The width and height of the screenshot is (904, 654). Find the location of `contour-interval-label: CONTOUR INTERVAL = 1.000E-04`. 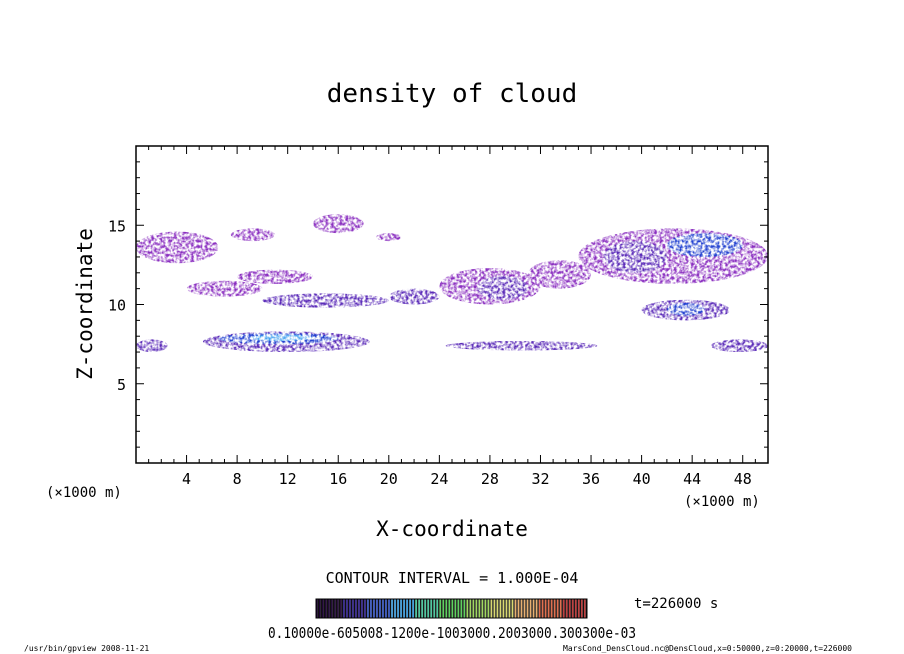

contour-interval-label: CONTOUR INTERVAL = 1.000E-04 is located at coordinates (452, 578).